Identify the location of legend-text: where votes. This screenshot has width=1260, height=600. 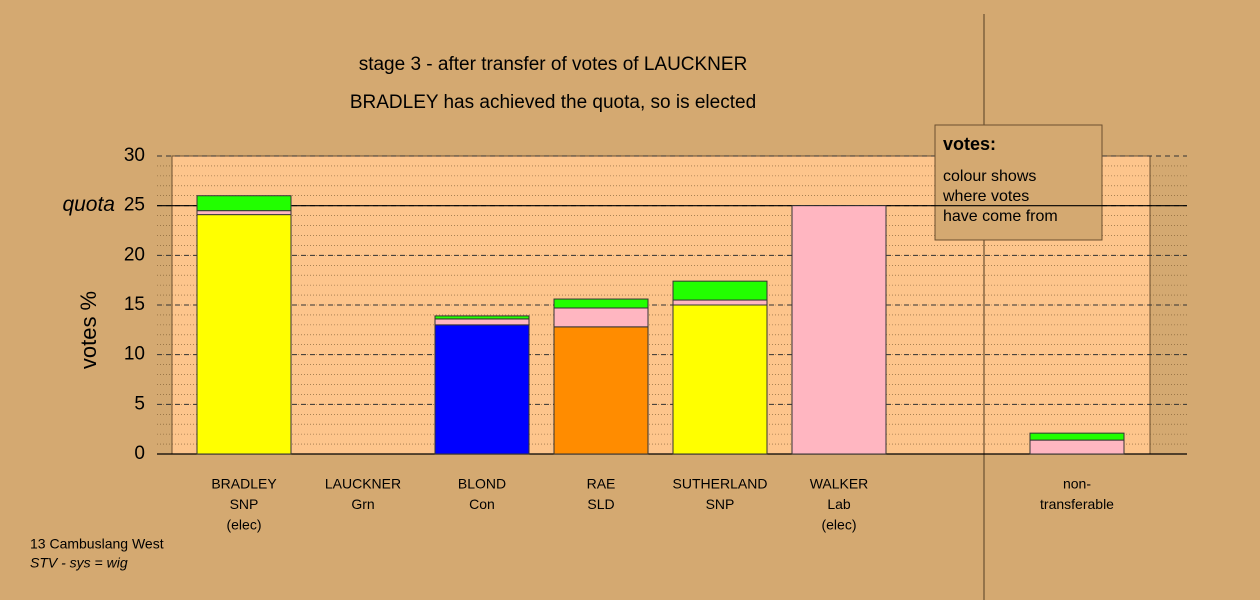
(985, 196).